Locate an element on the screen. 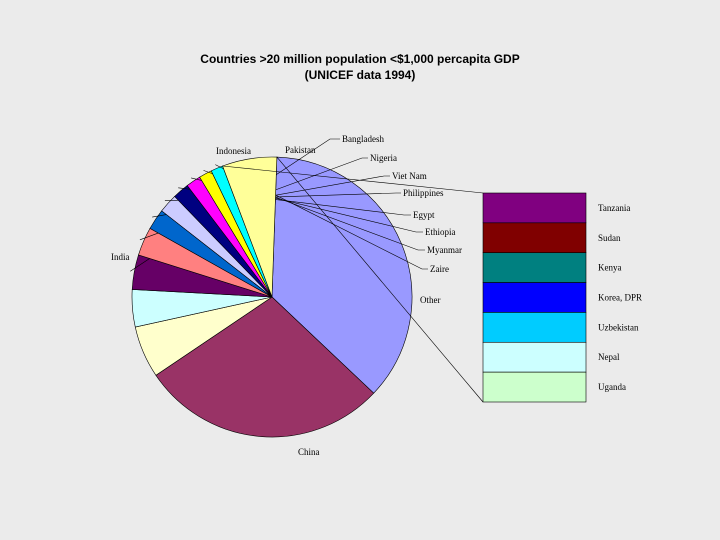 The height and width of the screenshot is (540, 720). slice-label-ethiopia: Ethiopia is located at coordinates (440, 232).